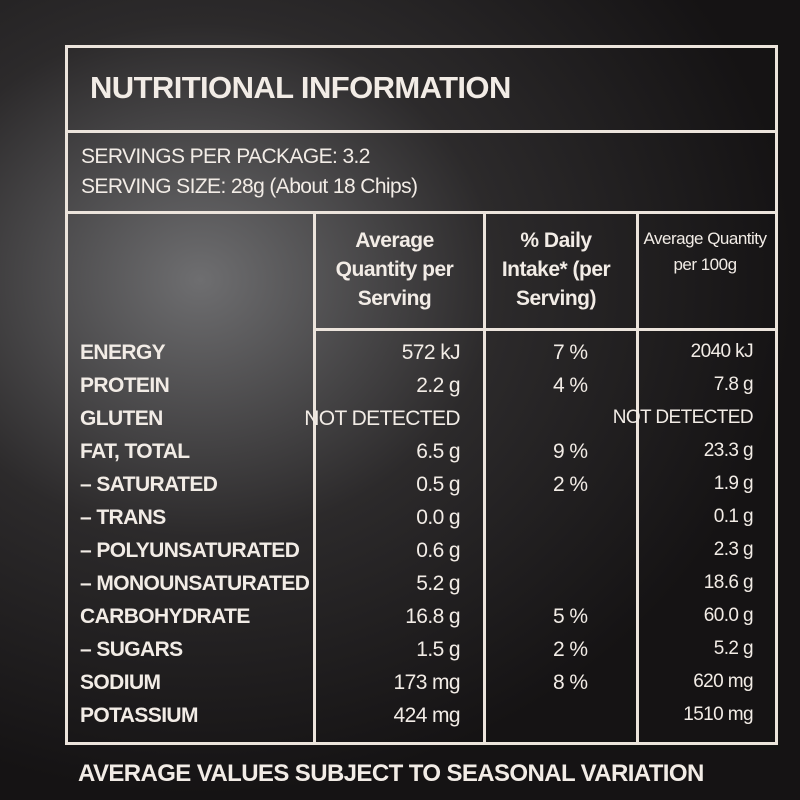  Describe the element at coordinates (718, 714) in the screenshot. I see `per-100g: 1510 mg` at that location.